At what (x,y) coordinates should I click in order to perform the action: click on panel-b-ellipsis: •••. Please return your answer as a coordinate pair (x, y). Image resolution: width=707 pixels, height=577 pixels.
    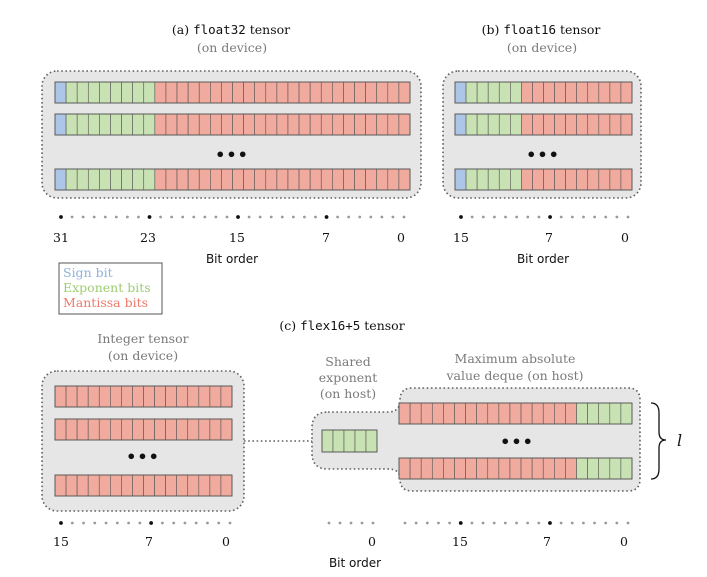
    Looking at the image, I should click on (543, 154).